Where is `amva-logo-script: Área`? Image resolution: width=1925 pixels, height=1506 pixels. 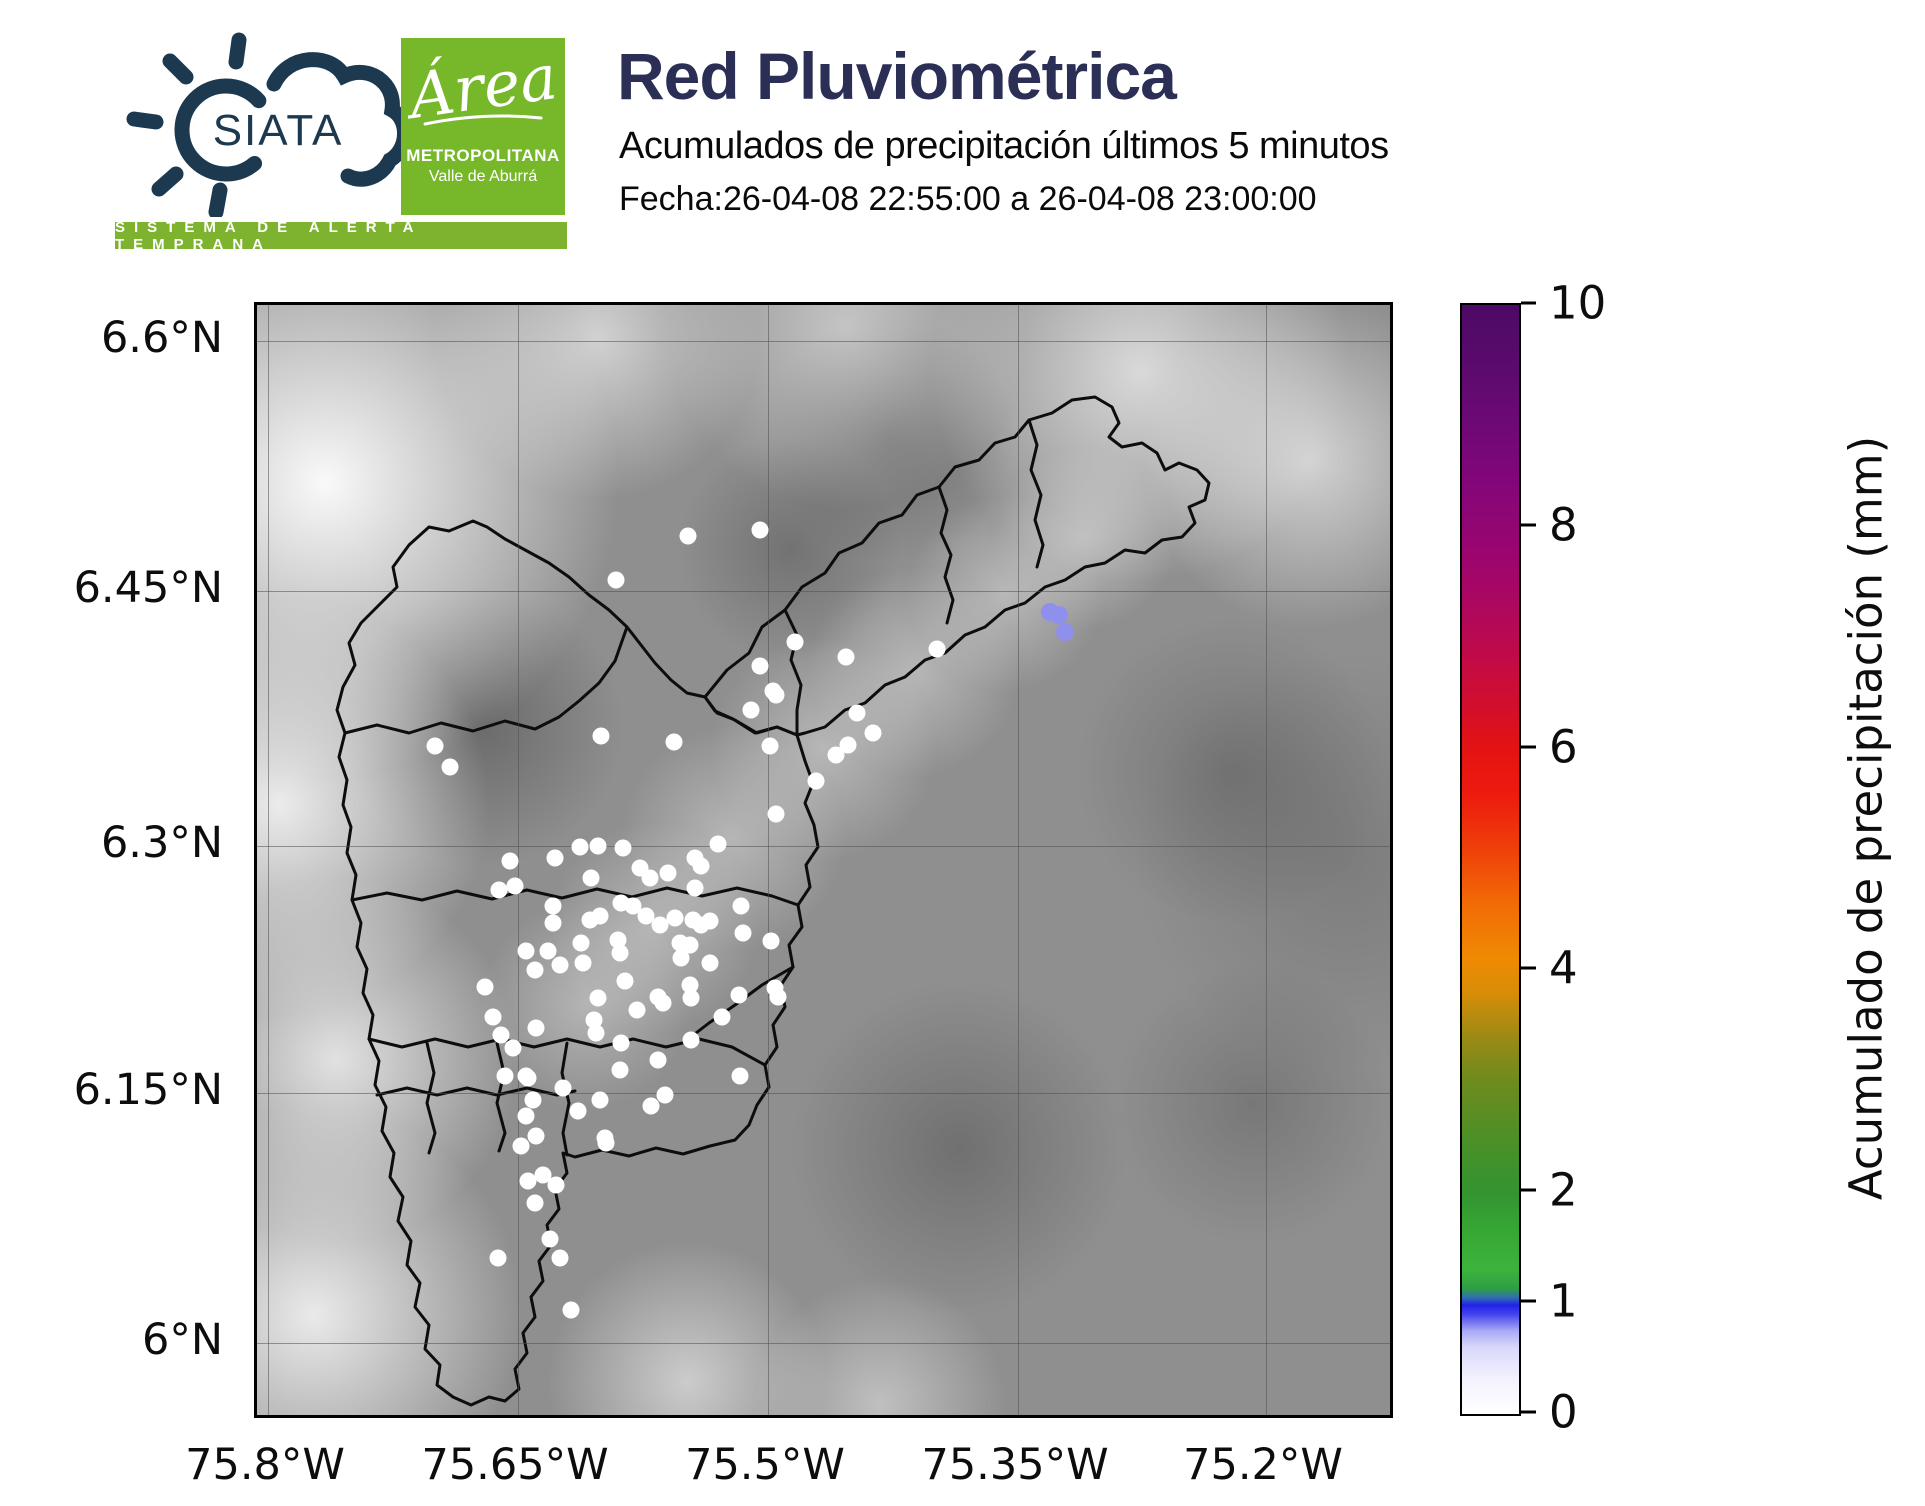
amva-logo-script: Área is located at coordinates (483, 86).